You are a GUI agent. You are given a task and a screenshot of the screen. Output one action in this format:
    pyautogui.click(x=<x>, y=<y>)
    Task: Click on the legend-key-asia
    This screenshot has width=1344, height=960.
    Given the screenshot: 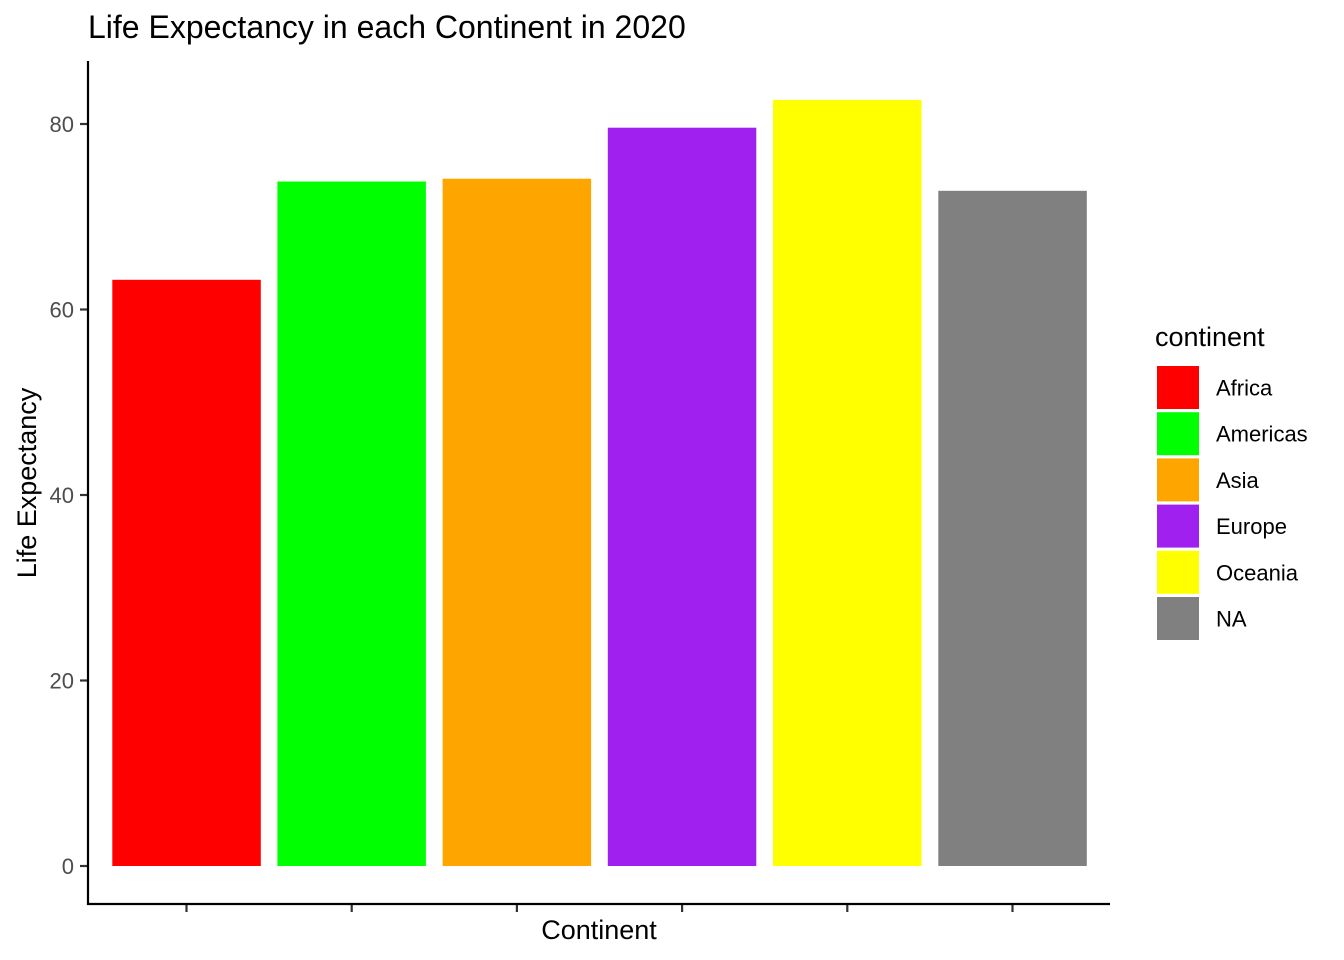 What is the action you would take?
    pyautogui.click(x=1178, y=480)
    